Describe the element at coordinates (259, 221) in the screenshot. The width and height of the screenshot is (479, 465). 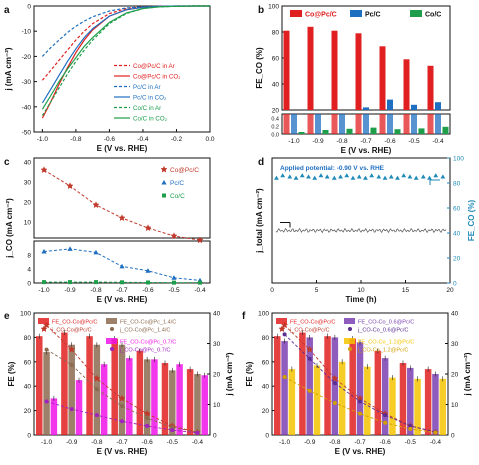
I see `panel-d-ylabel-left: j_total (mA cm⁻²)` at that location.